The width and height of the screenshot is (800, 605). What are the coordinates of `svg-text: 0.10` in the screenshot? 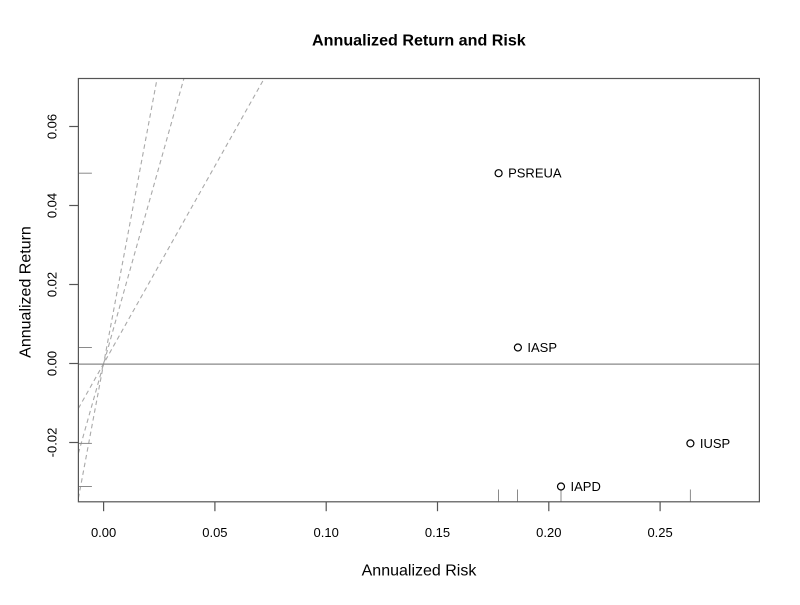 It's located at (326, 532).